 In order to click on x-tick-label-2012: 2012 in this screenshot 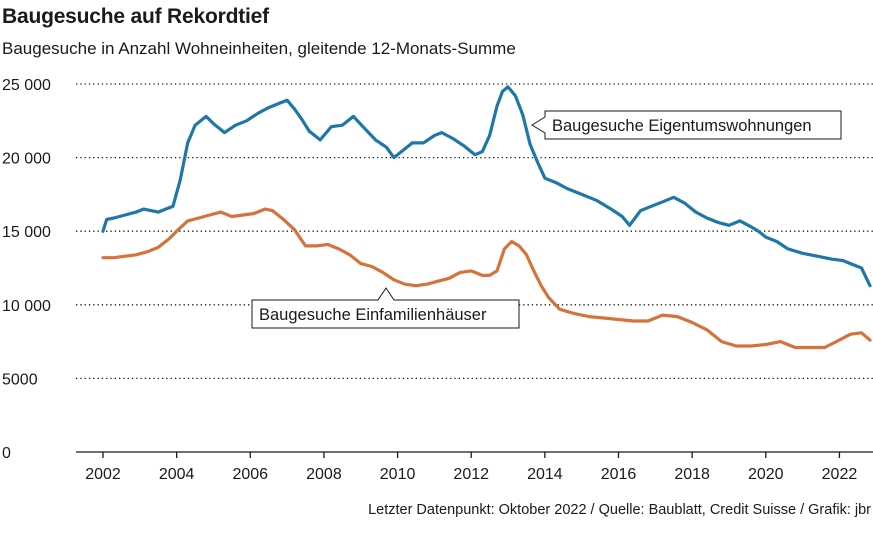, I will do `click(471, 474)`.